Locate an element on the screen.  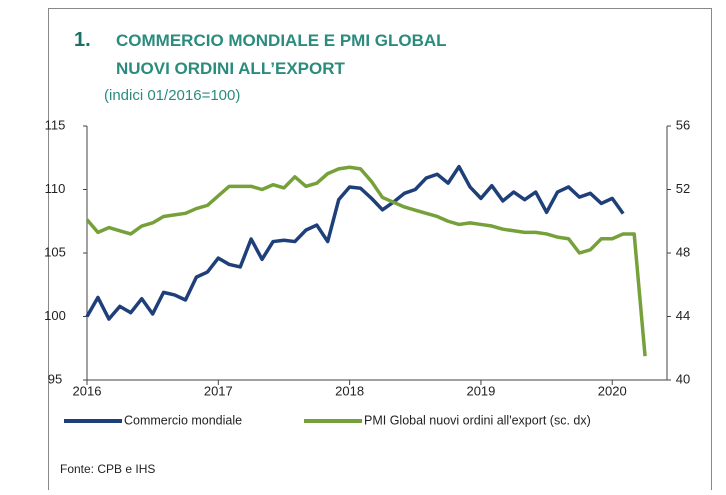
y-tick-label: 95 is located at coordinates (55, 378).